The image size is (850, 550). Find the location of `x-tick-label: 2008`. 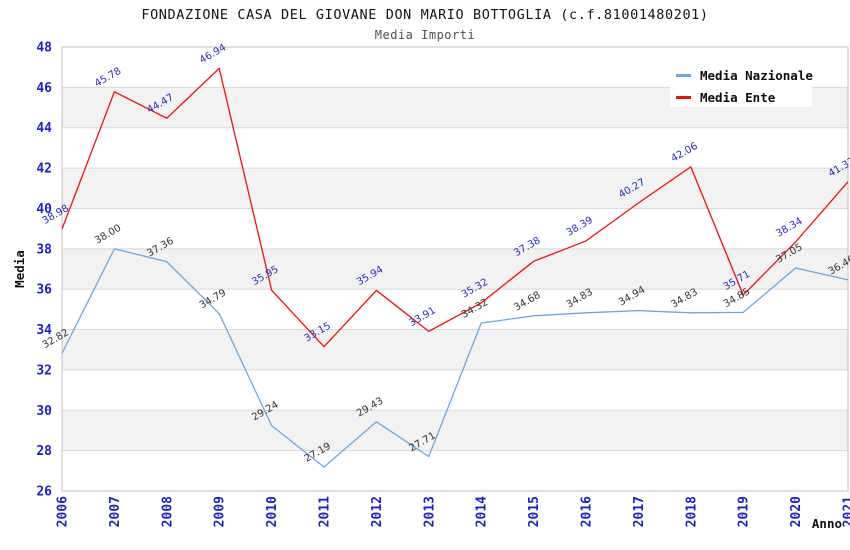

x-tick-label: 2008 is located at coordinates (167, 511).